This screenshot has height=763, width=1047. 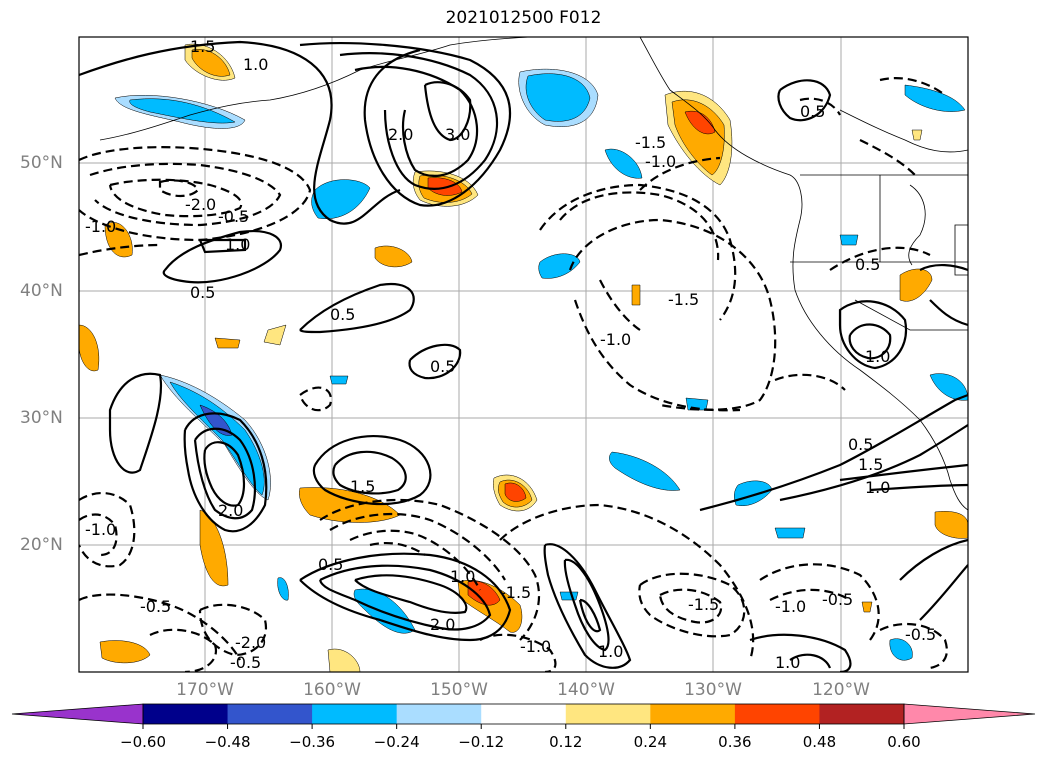 What do you see at coordinates (312, 742) in the screenshot?
I see `colorbar-tick-label: −0.36` at bounding box center [312, 742].